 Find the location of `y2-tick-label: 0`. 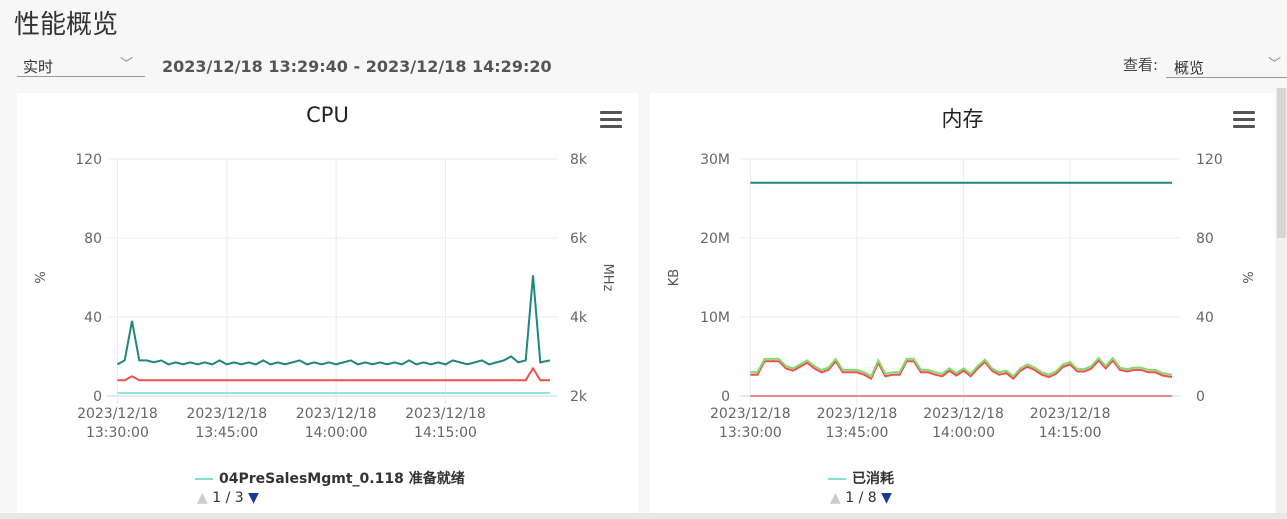

y2-tick-label: 0 is located at coordinates (1200, 397).